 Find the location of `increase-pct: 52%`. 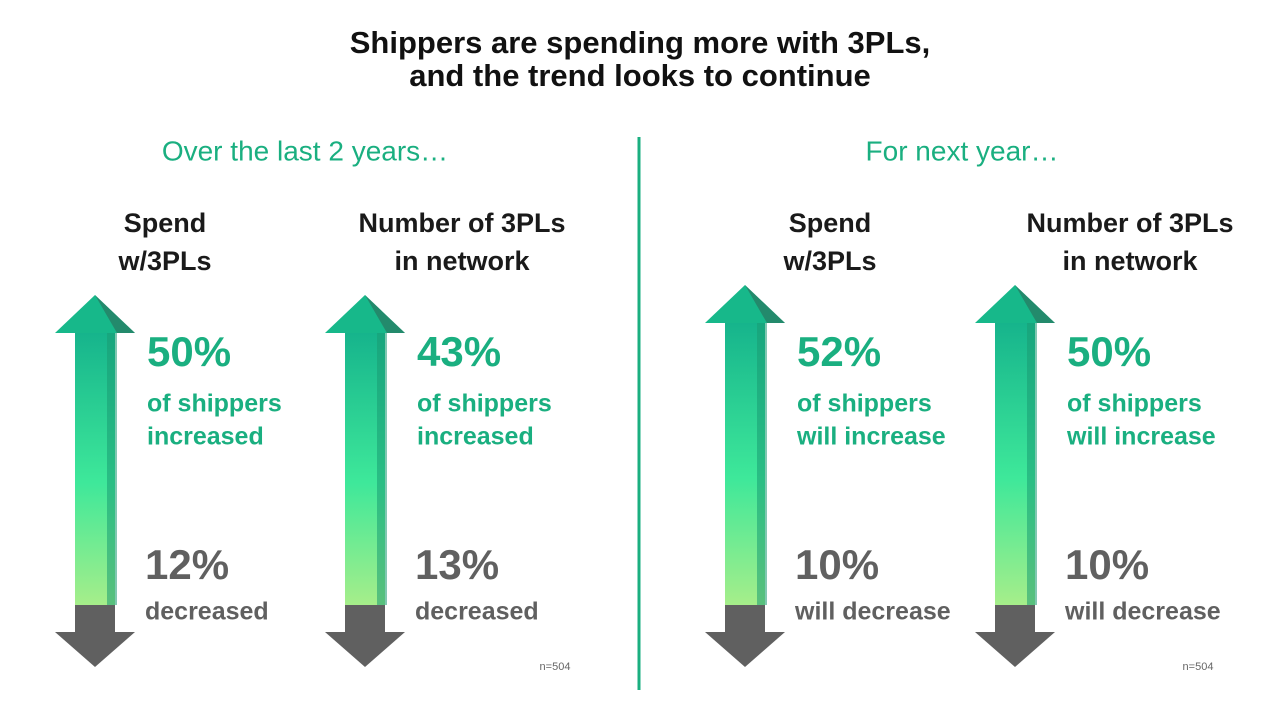

increase-pct: 52% is located at coordinates (839, 351).